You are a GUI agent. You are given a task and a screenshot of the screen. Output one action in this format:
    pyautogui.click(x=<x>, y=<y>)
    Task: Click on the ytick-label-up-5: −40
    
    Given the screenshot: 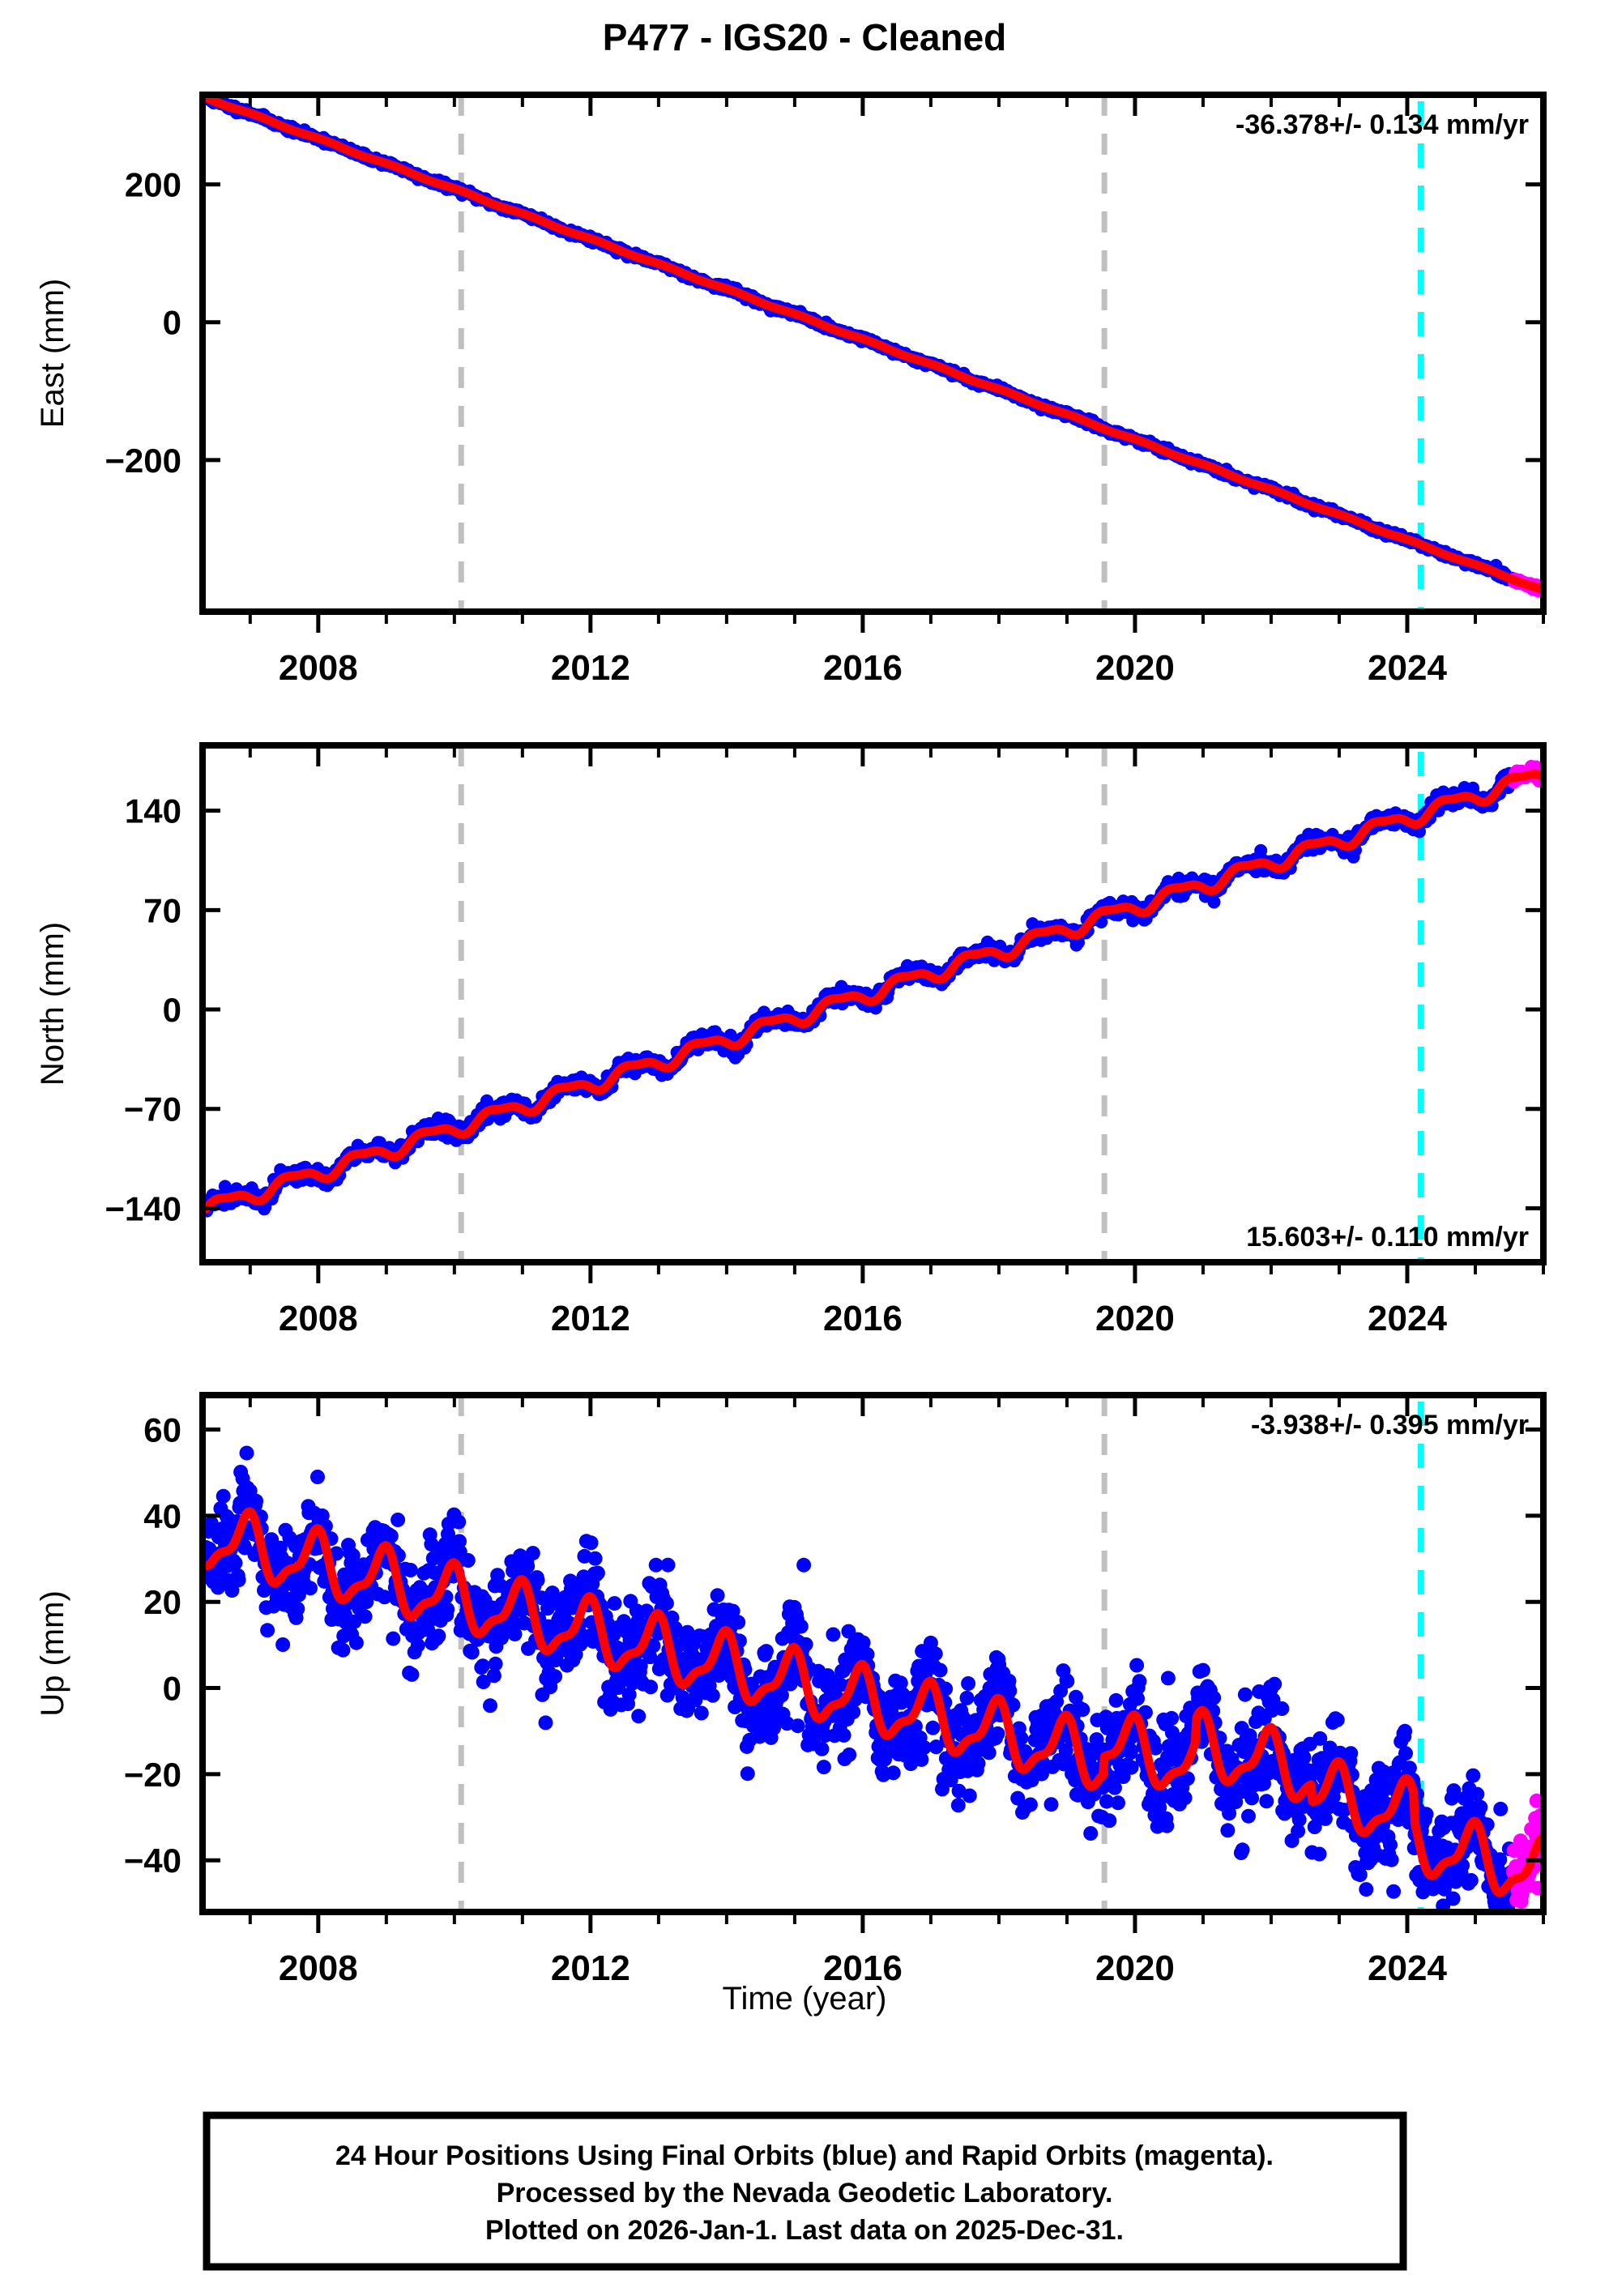 What is the action you would take?
    pyautogui.click(x=152, y=1861)
    